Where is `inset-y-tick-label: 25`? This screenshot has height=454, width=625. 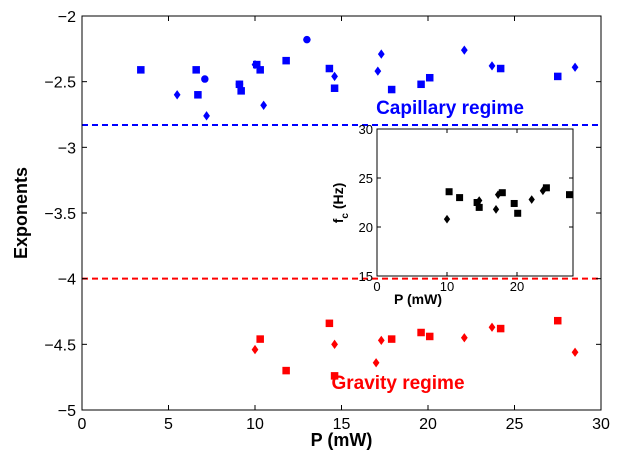
inset-y-tick-label: 25 is located at coordinates (366, 178).